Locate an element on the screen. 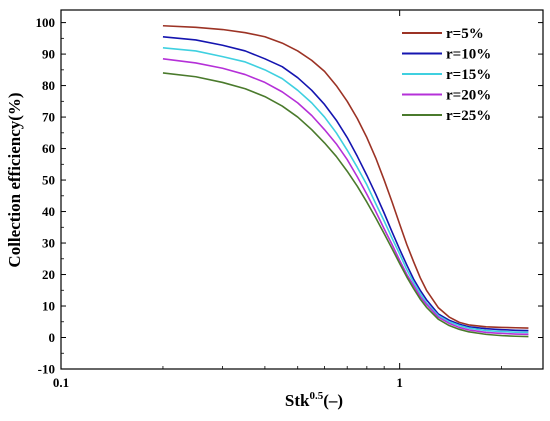 This screenshot has width=550, height=421. x-axis-title: Stk0.5(–) is located at coordinates (314, 400).